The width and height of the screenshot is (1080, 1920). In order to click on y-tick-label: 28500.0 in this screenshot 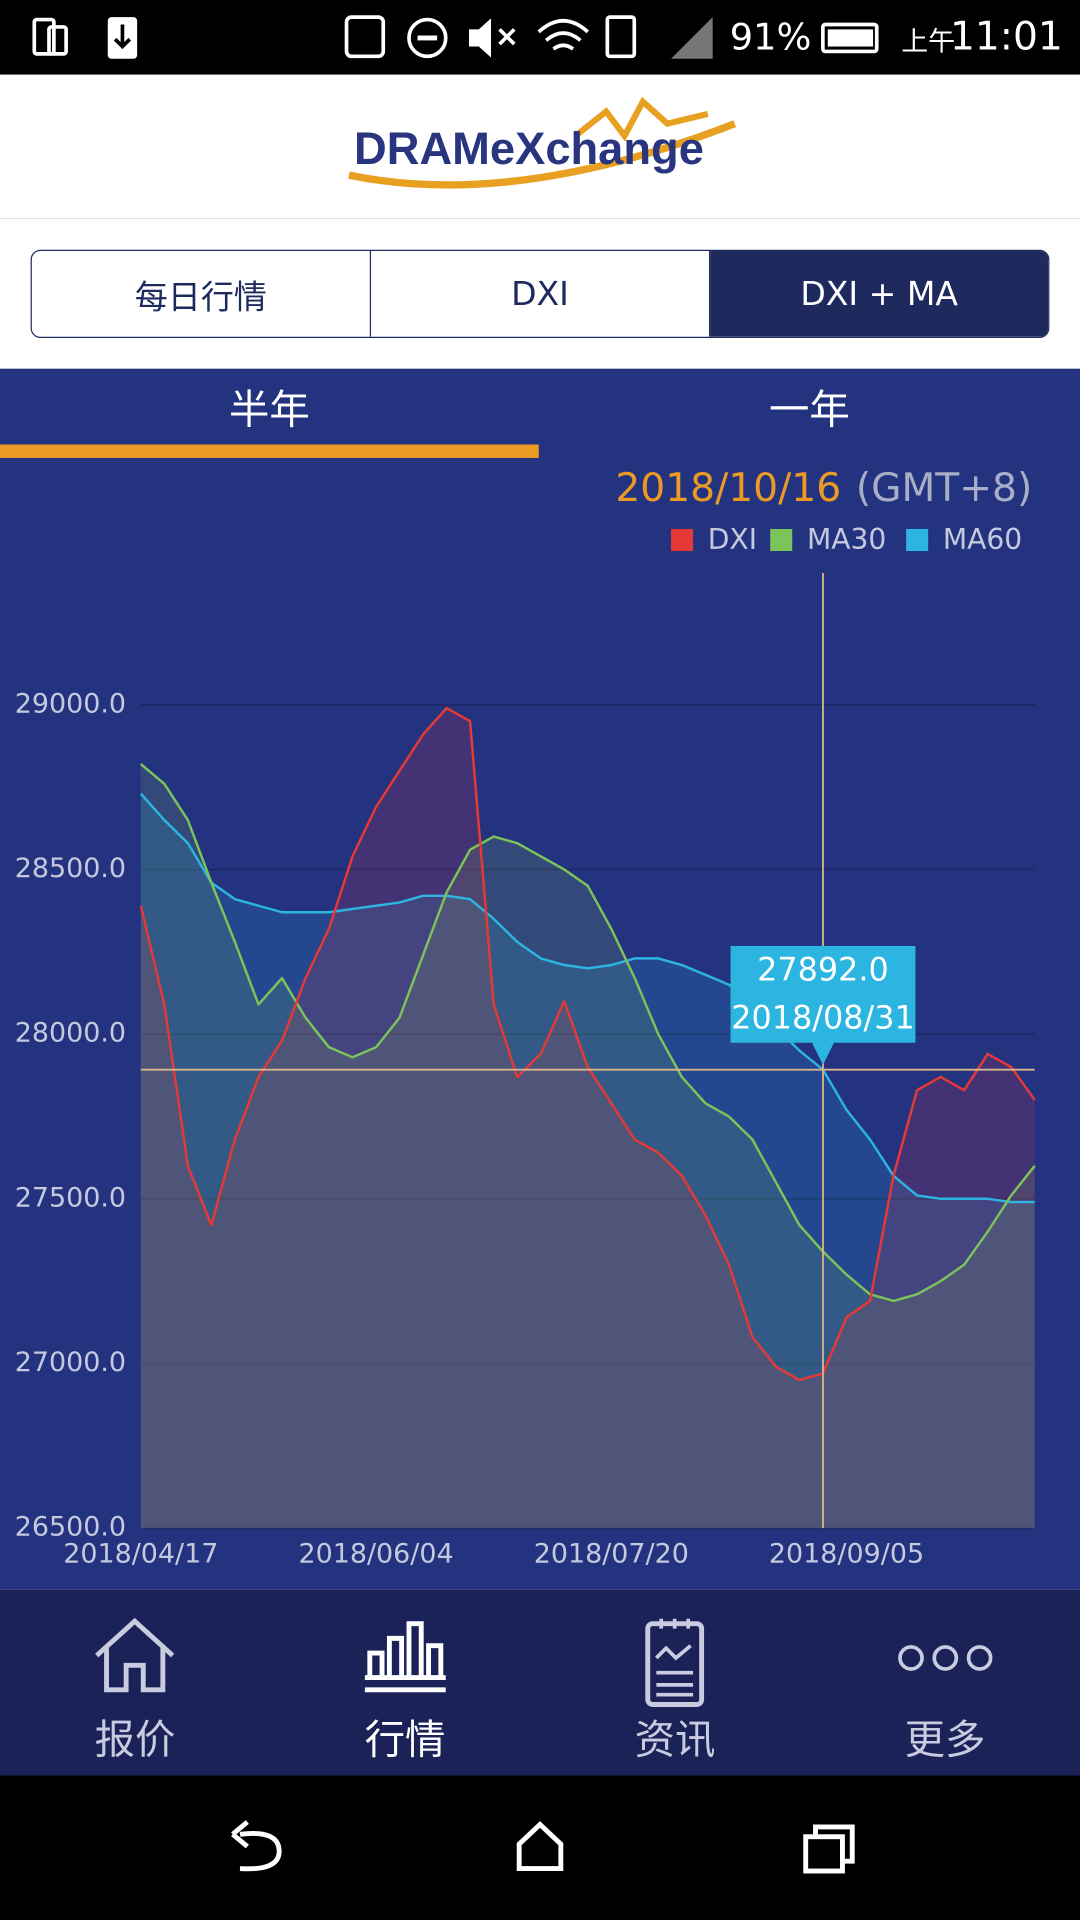, I will do `click(70, 868)`.